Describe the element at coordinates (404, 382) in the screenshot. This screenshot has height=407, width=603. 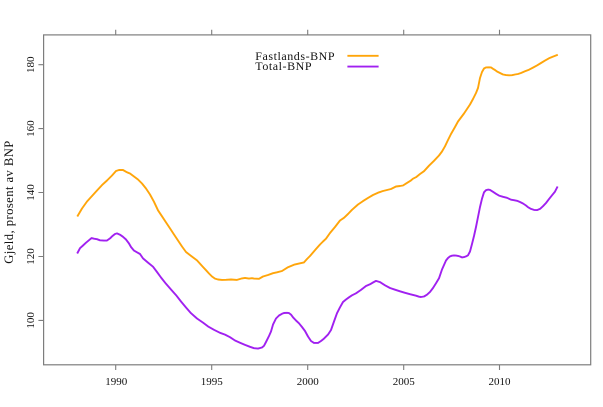
I see `svg-text: 2005` at that location.